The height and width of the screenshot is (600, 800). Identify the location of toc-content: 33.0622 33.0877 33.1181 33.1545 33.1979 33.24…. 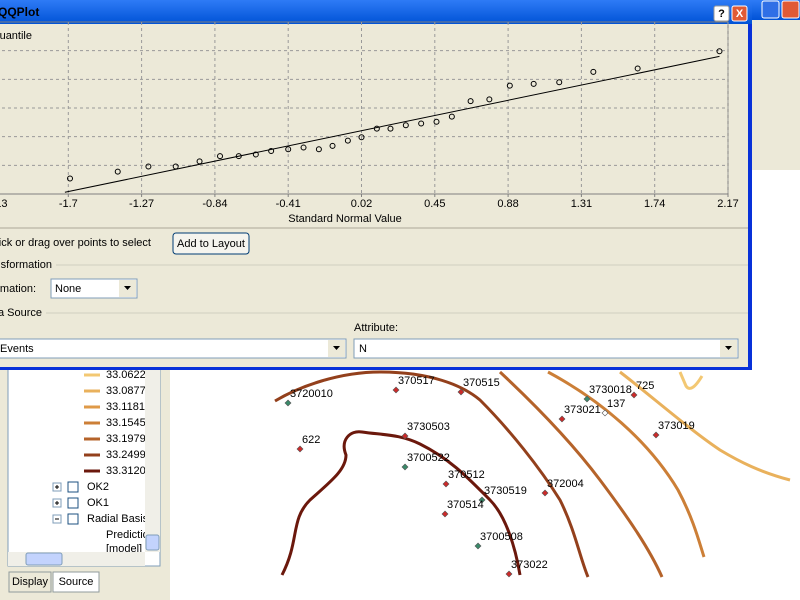
(100, 460).